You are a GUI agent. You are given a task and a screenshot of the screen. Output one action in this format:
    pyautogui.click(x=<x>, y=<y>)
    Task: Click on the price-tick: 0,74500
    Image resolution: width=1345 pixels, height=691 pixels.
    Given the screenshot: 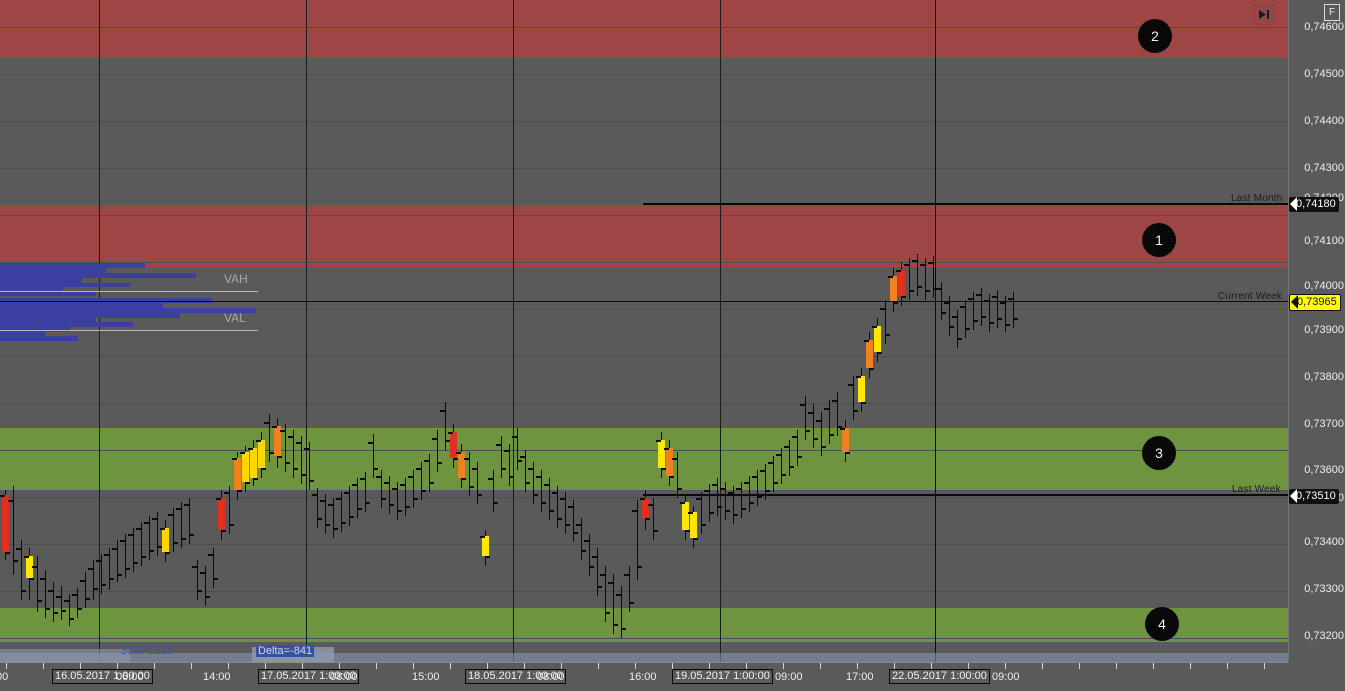 What is the action you would take?
    pyautogui.click(x=1324, y=74)
    